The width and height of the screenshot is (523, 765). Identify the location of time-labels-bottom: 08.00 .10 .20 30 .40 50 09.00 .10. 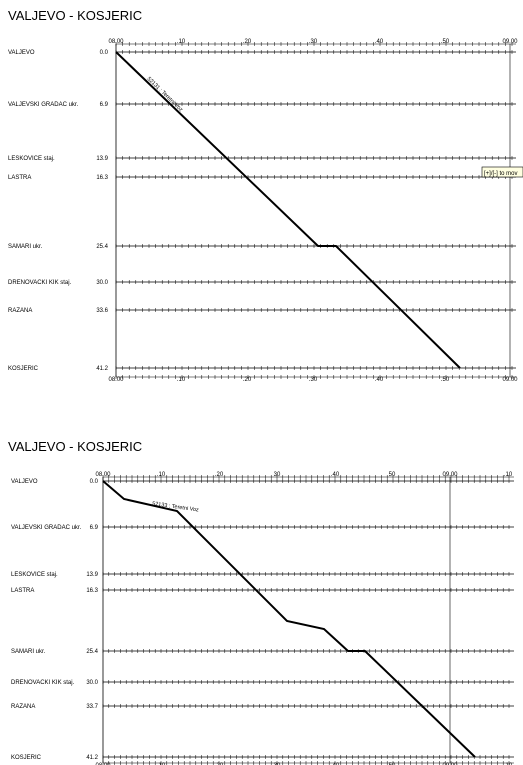
(303, 764).